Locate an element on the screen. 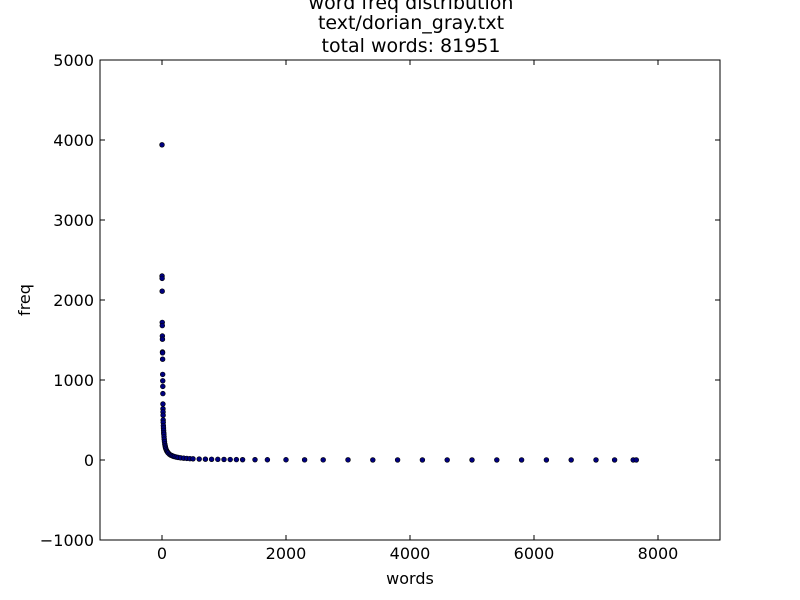 The image size is (800, 600). y-tick-label: −1000 is located at coordinates (67, 540).